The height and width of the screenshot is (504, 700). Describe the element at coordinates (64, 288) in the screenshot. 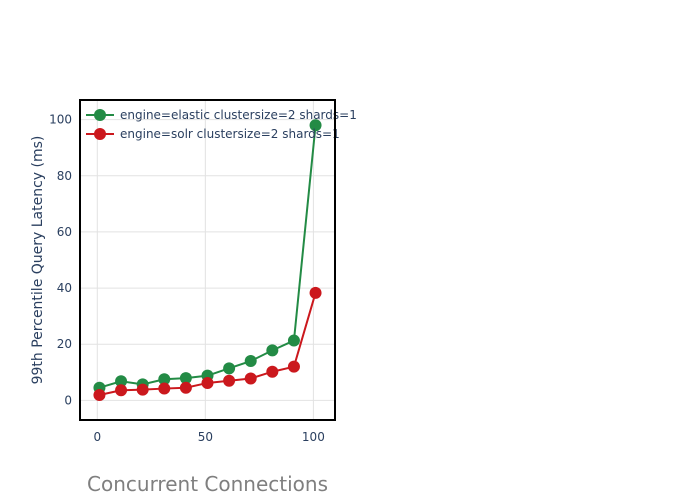

I see `y-tick-label: 40` at that location.